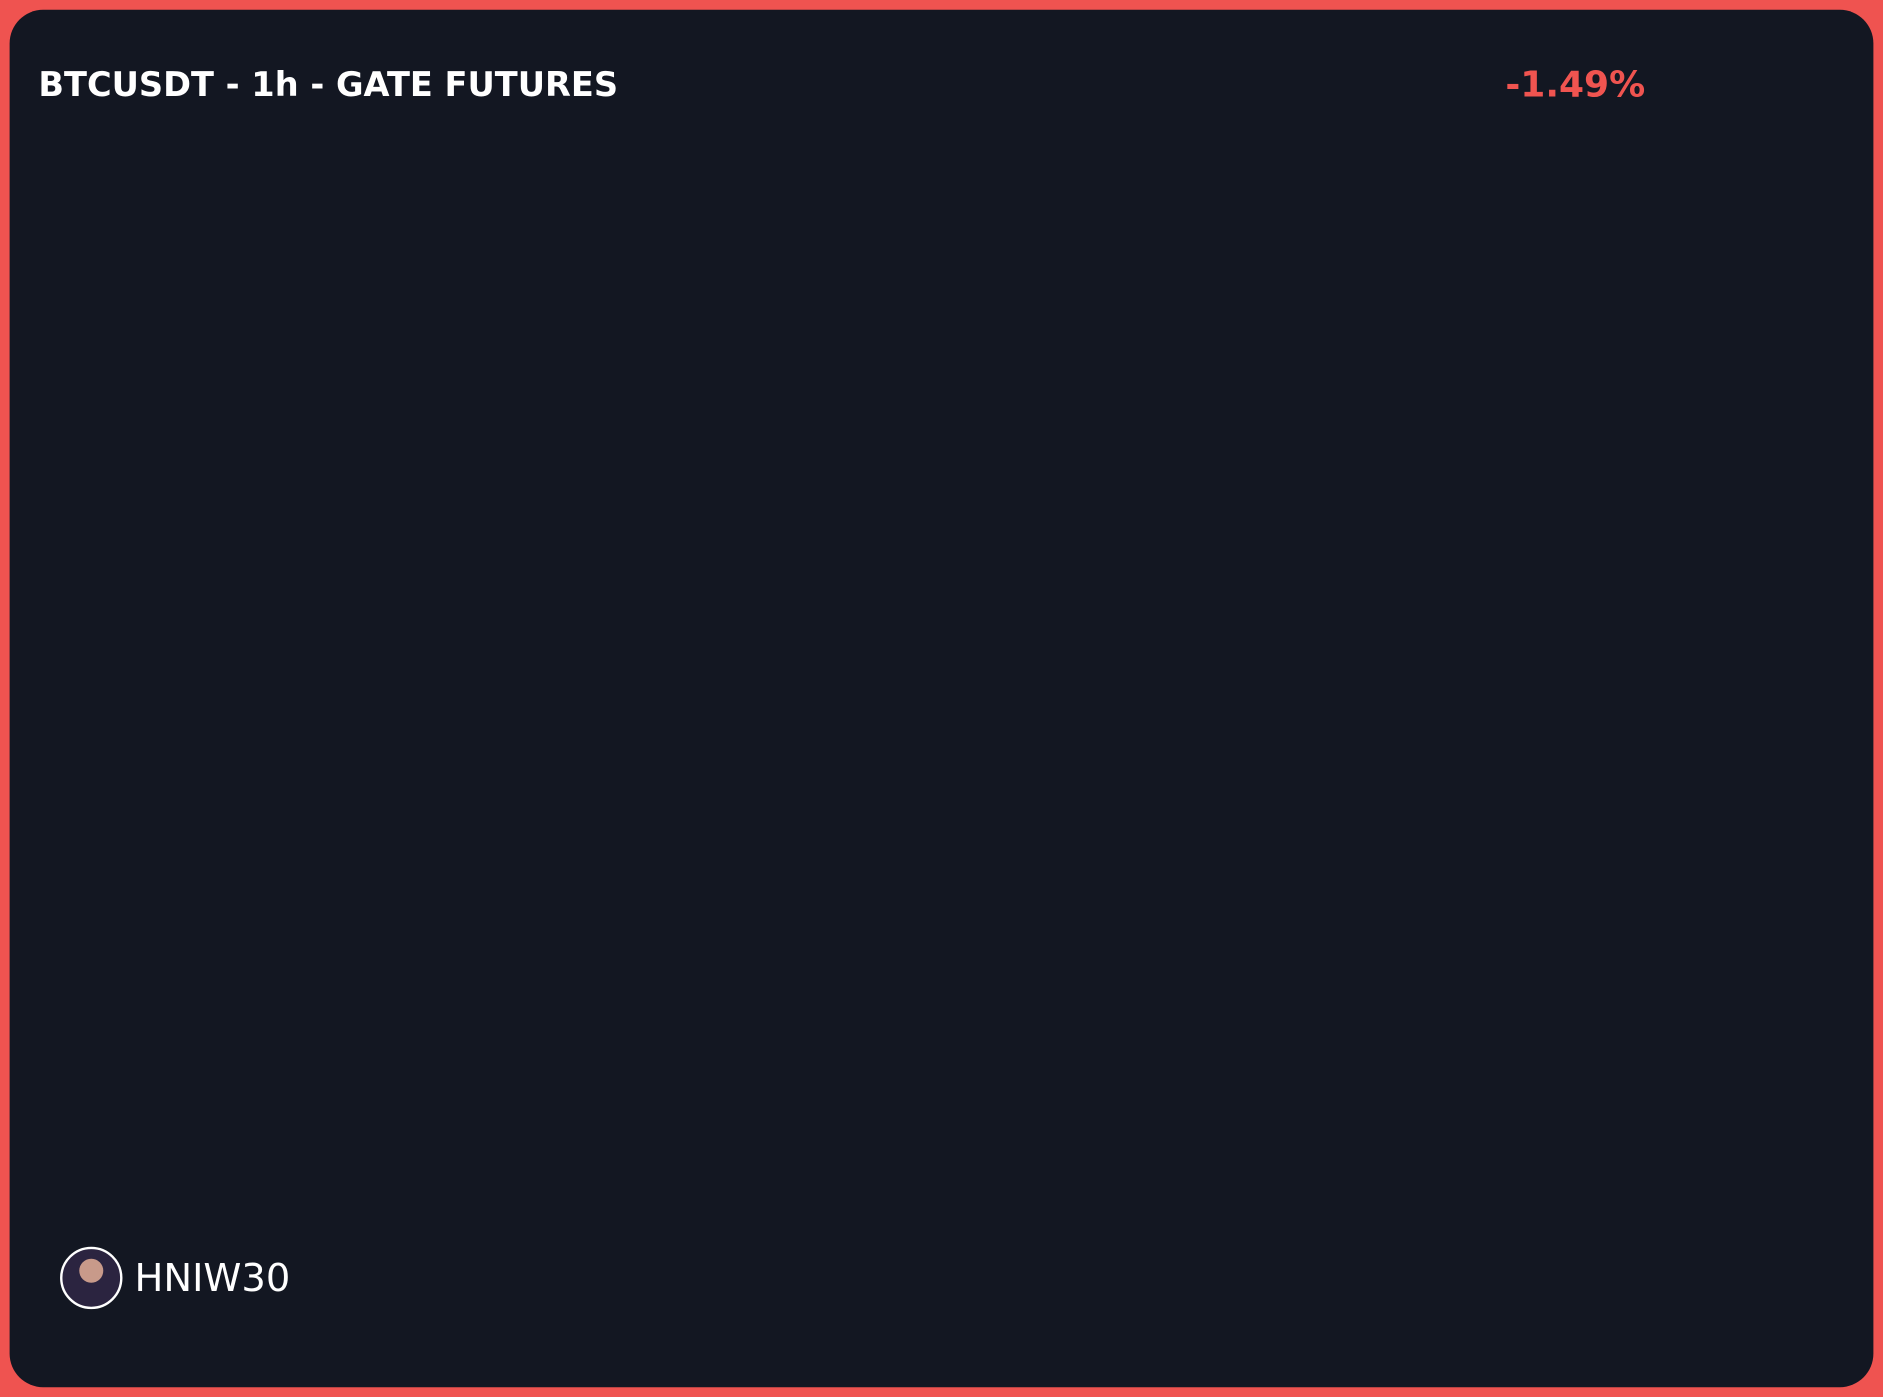  I want to click on avatar-face, so click(91, 1270).